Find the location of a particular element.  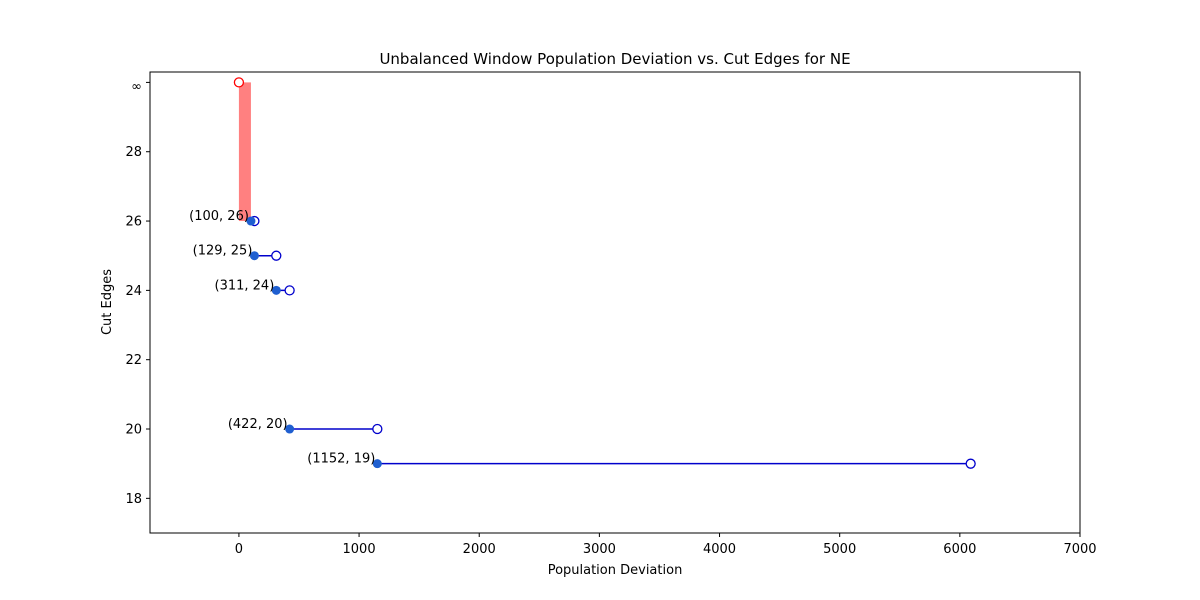

x-tick-label: 5000 is located at coordinates (839, 549).